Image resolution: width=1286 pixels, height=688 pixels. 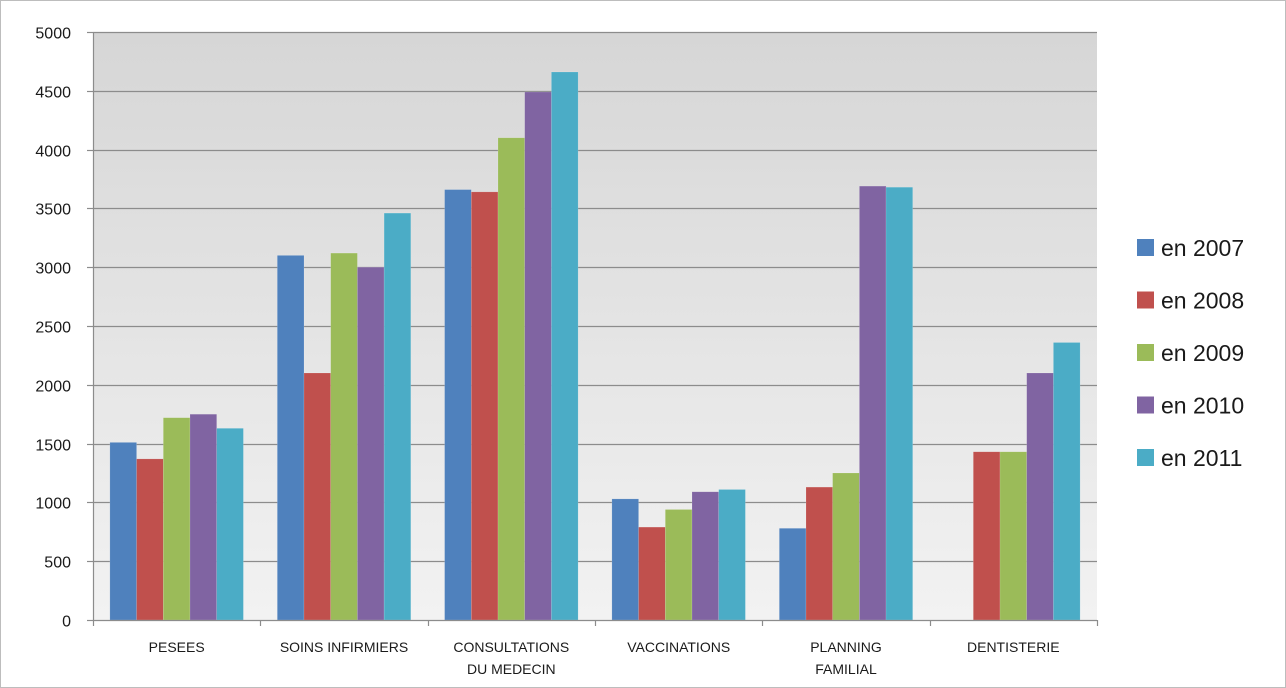 I want to click on x-category-label: CONSULTATIONS, so click(x=511, y=647).